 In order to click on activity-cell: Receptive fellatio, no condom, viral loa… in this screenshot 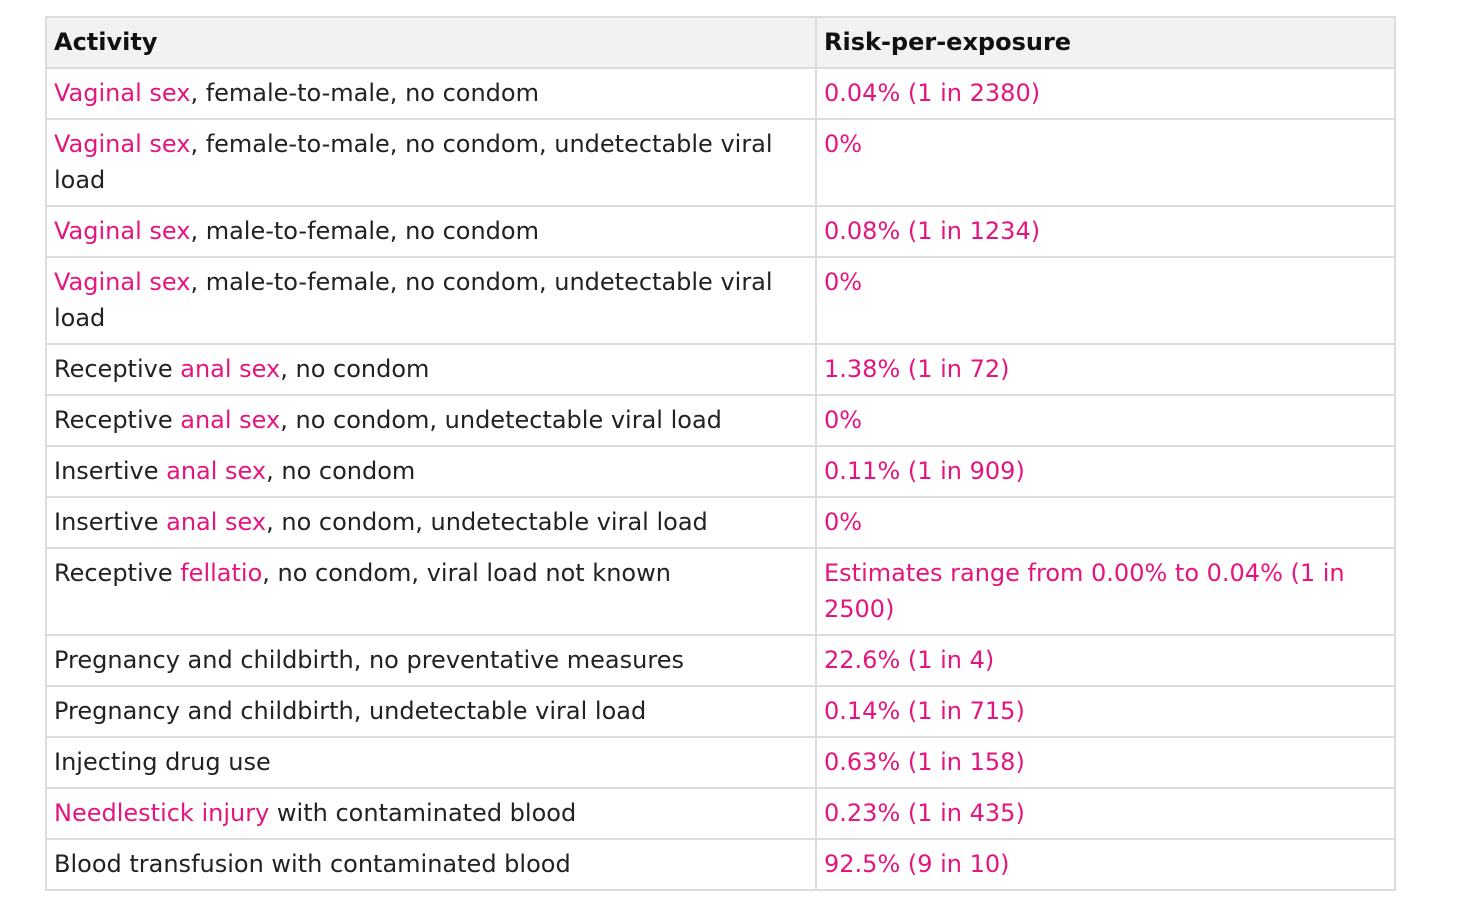, I will do `click(431, 591)`.